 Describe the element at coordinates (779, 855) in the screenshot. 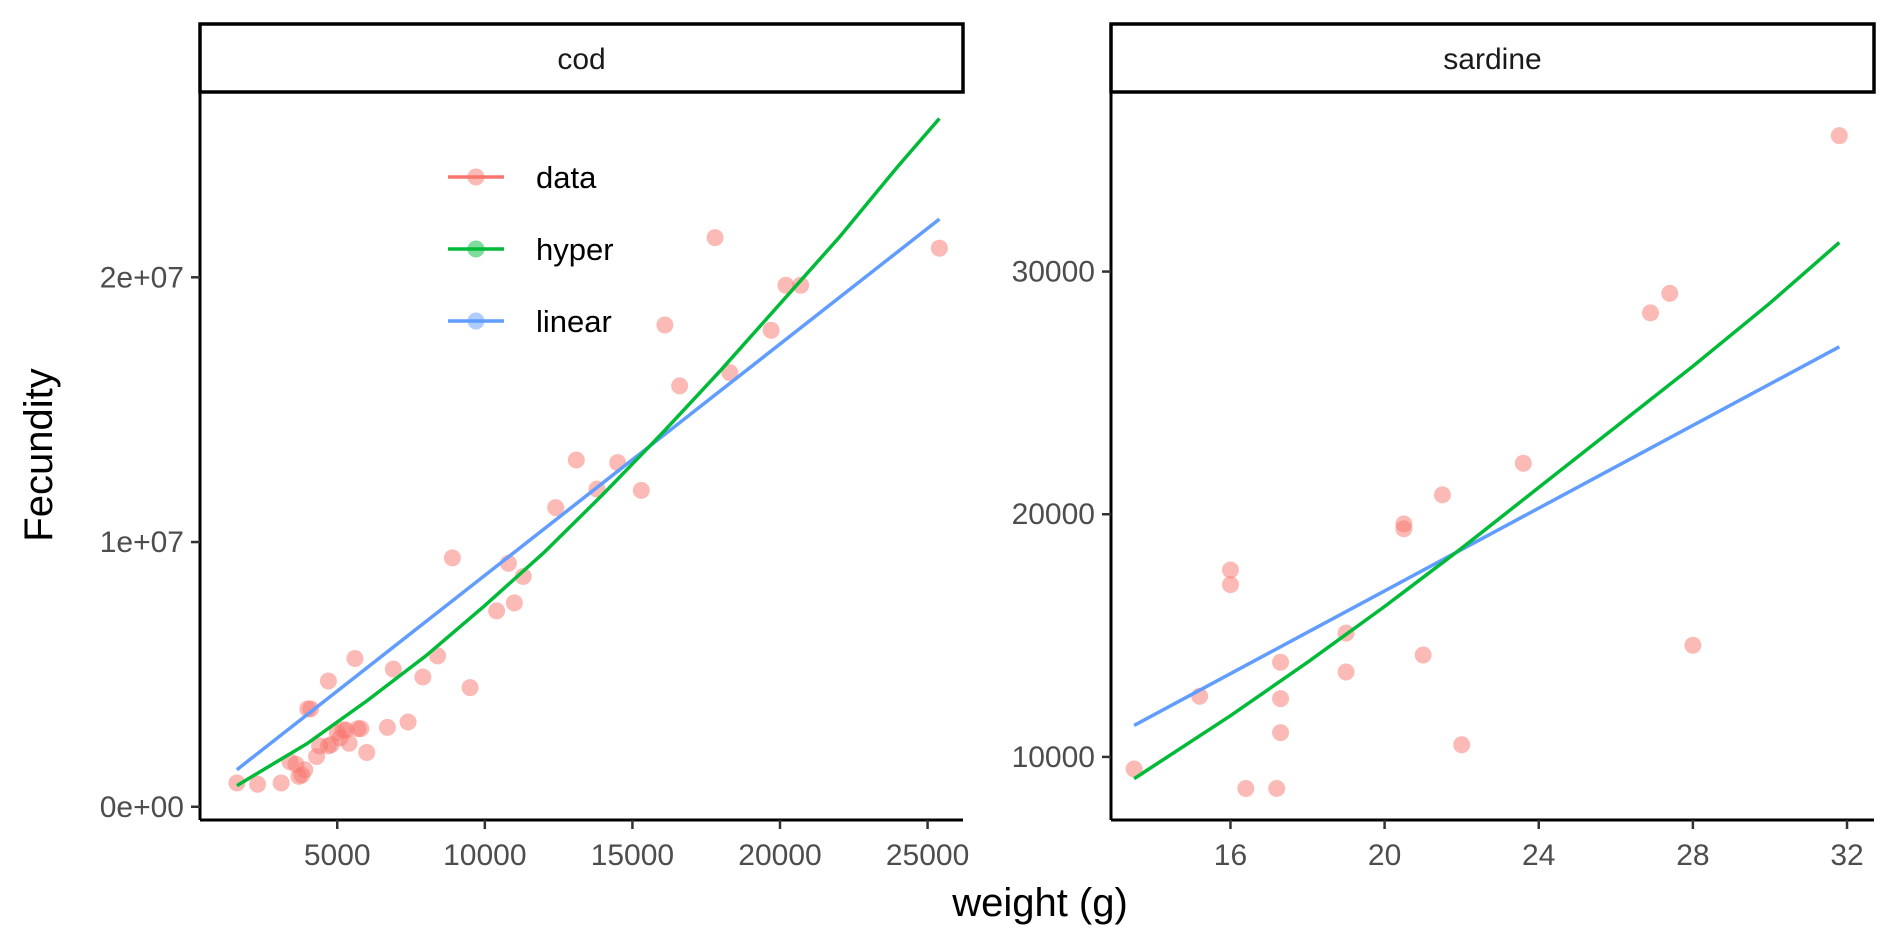

I see `x-tick-label: 20000` at that location.